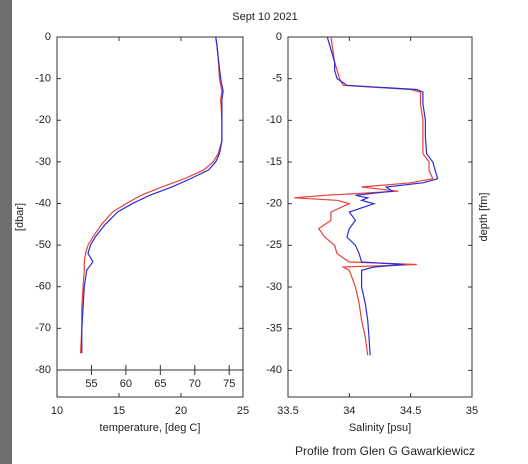 The width and height of the screenshot is (528, 464). I want to click on x2-tick-label: 60, so click(126, 384).